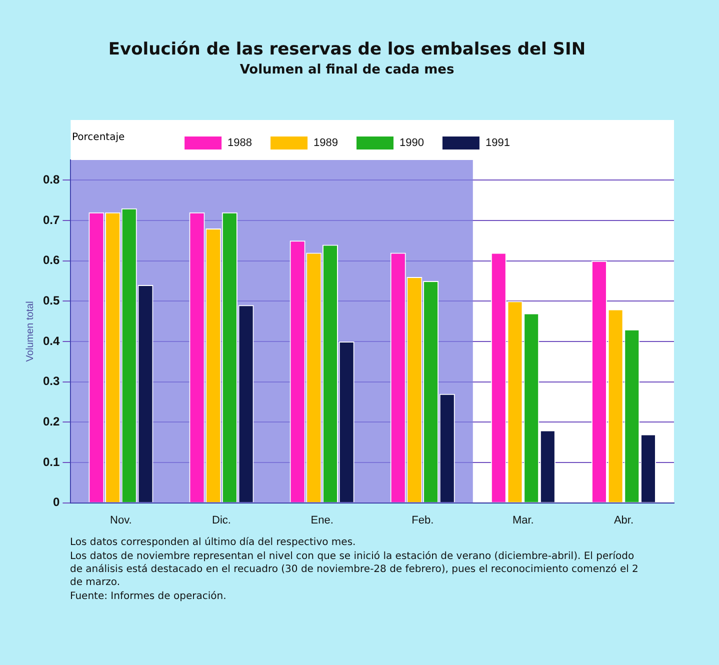  Describe the element at coordinates (30, 331) in the screenshot. I see `y-axis-title: Volumen total` at that location.